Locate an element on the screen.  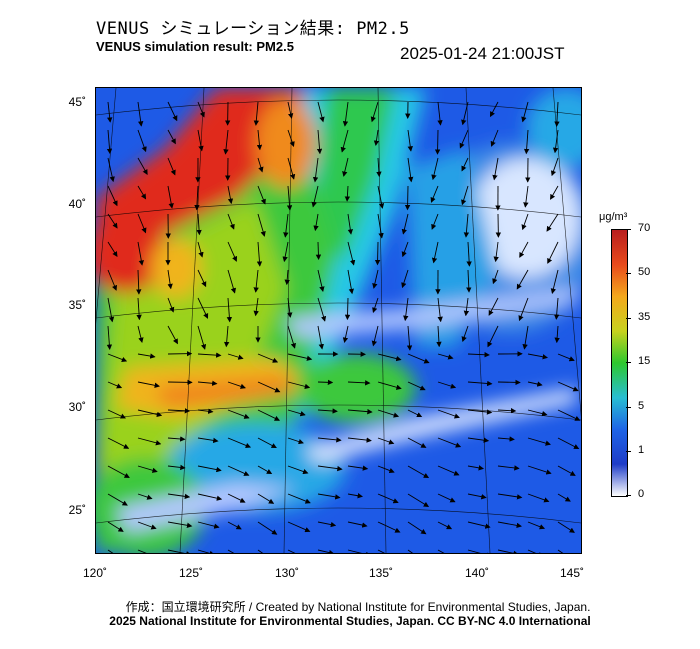
colorbar-tick-0: 0 is located at coordinates (641, 494).